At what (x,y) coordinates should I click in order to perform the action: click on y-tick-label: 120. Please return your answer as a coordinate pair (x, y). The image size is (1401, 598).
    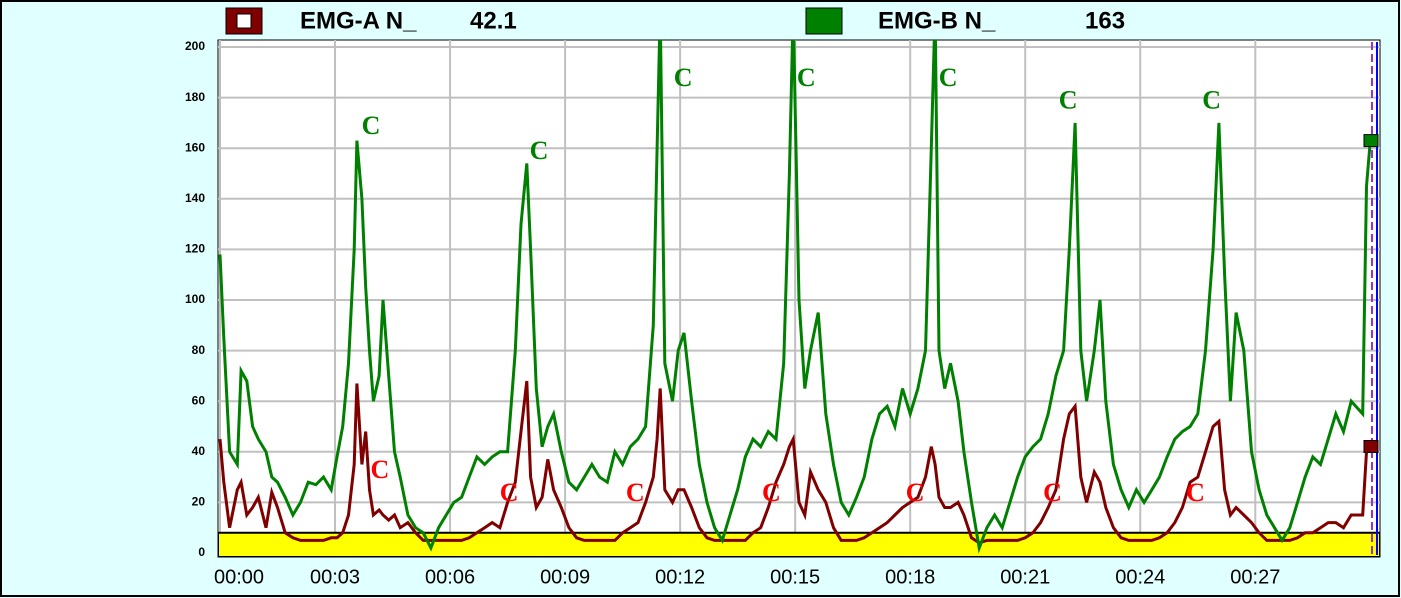
    Looking at the image, I should click on (195, 249).